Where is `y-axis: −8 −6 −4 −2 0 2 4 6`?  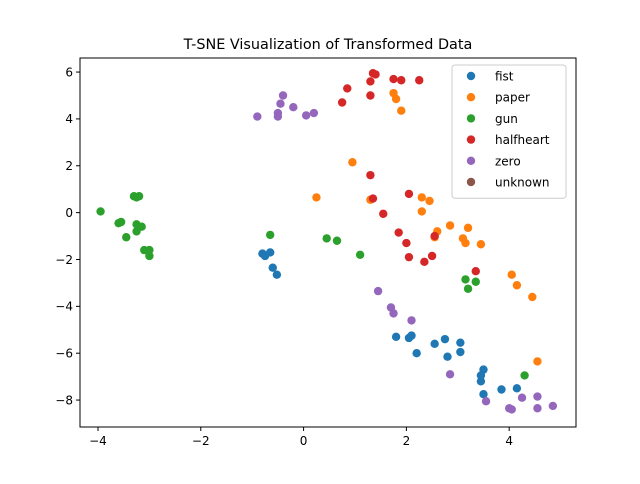 y-axis: −8 −6 −4 −2 0 2 4 6 is located at coordinates (67, 236).